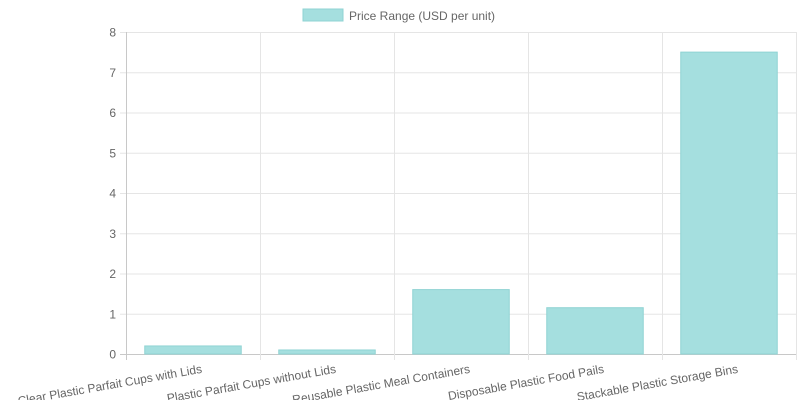 This screenshot has width=800, height=400. Describe the element at coordinates (112, 153) in the screenshot. I see `y-tick-label: 5` at that location.